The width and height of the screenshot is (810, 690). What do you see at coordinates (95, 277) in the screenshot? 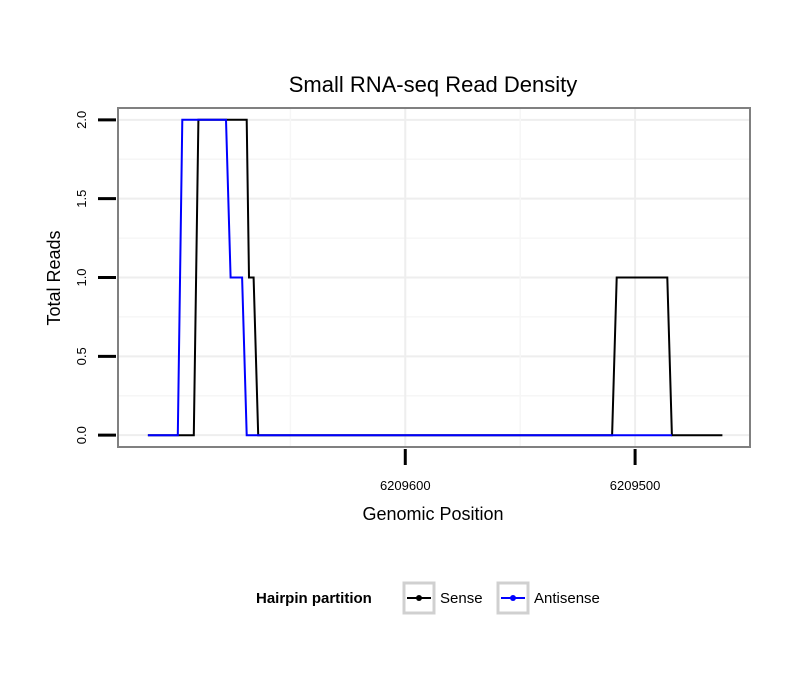
I see `y-axis: 0.0 0.5 1.0 1.5 2.0` at bounding box center [95, 277].